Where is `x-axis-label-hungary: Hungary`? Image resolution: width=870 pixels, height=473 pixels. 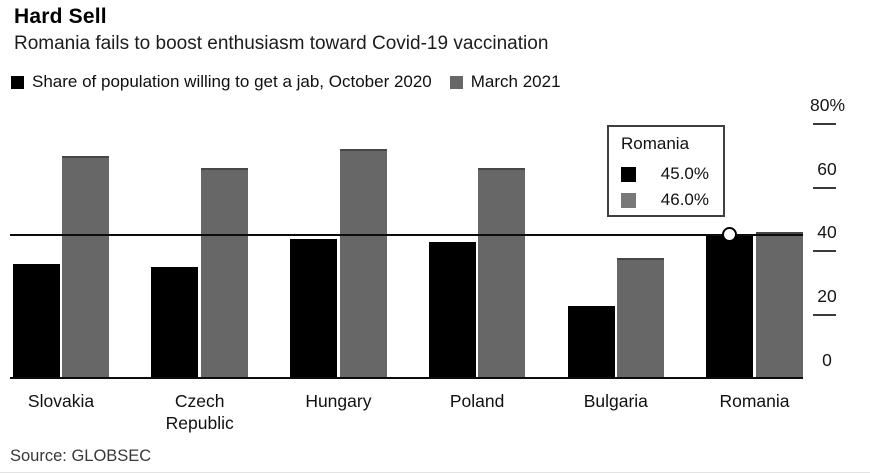
x-axis-label-hungary: Hungary is located at coordinates (338, 401).